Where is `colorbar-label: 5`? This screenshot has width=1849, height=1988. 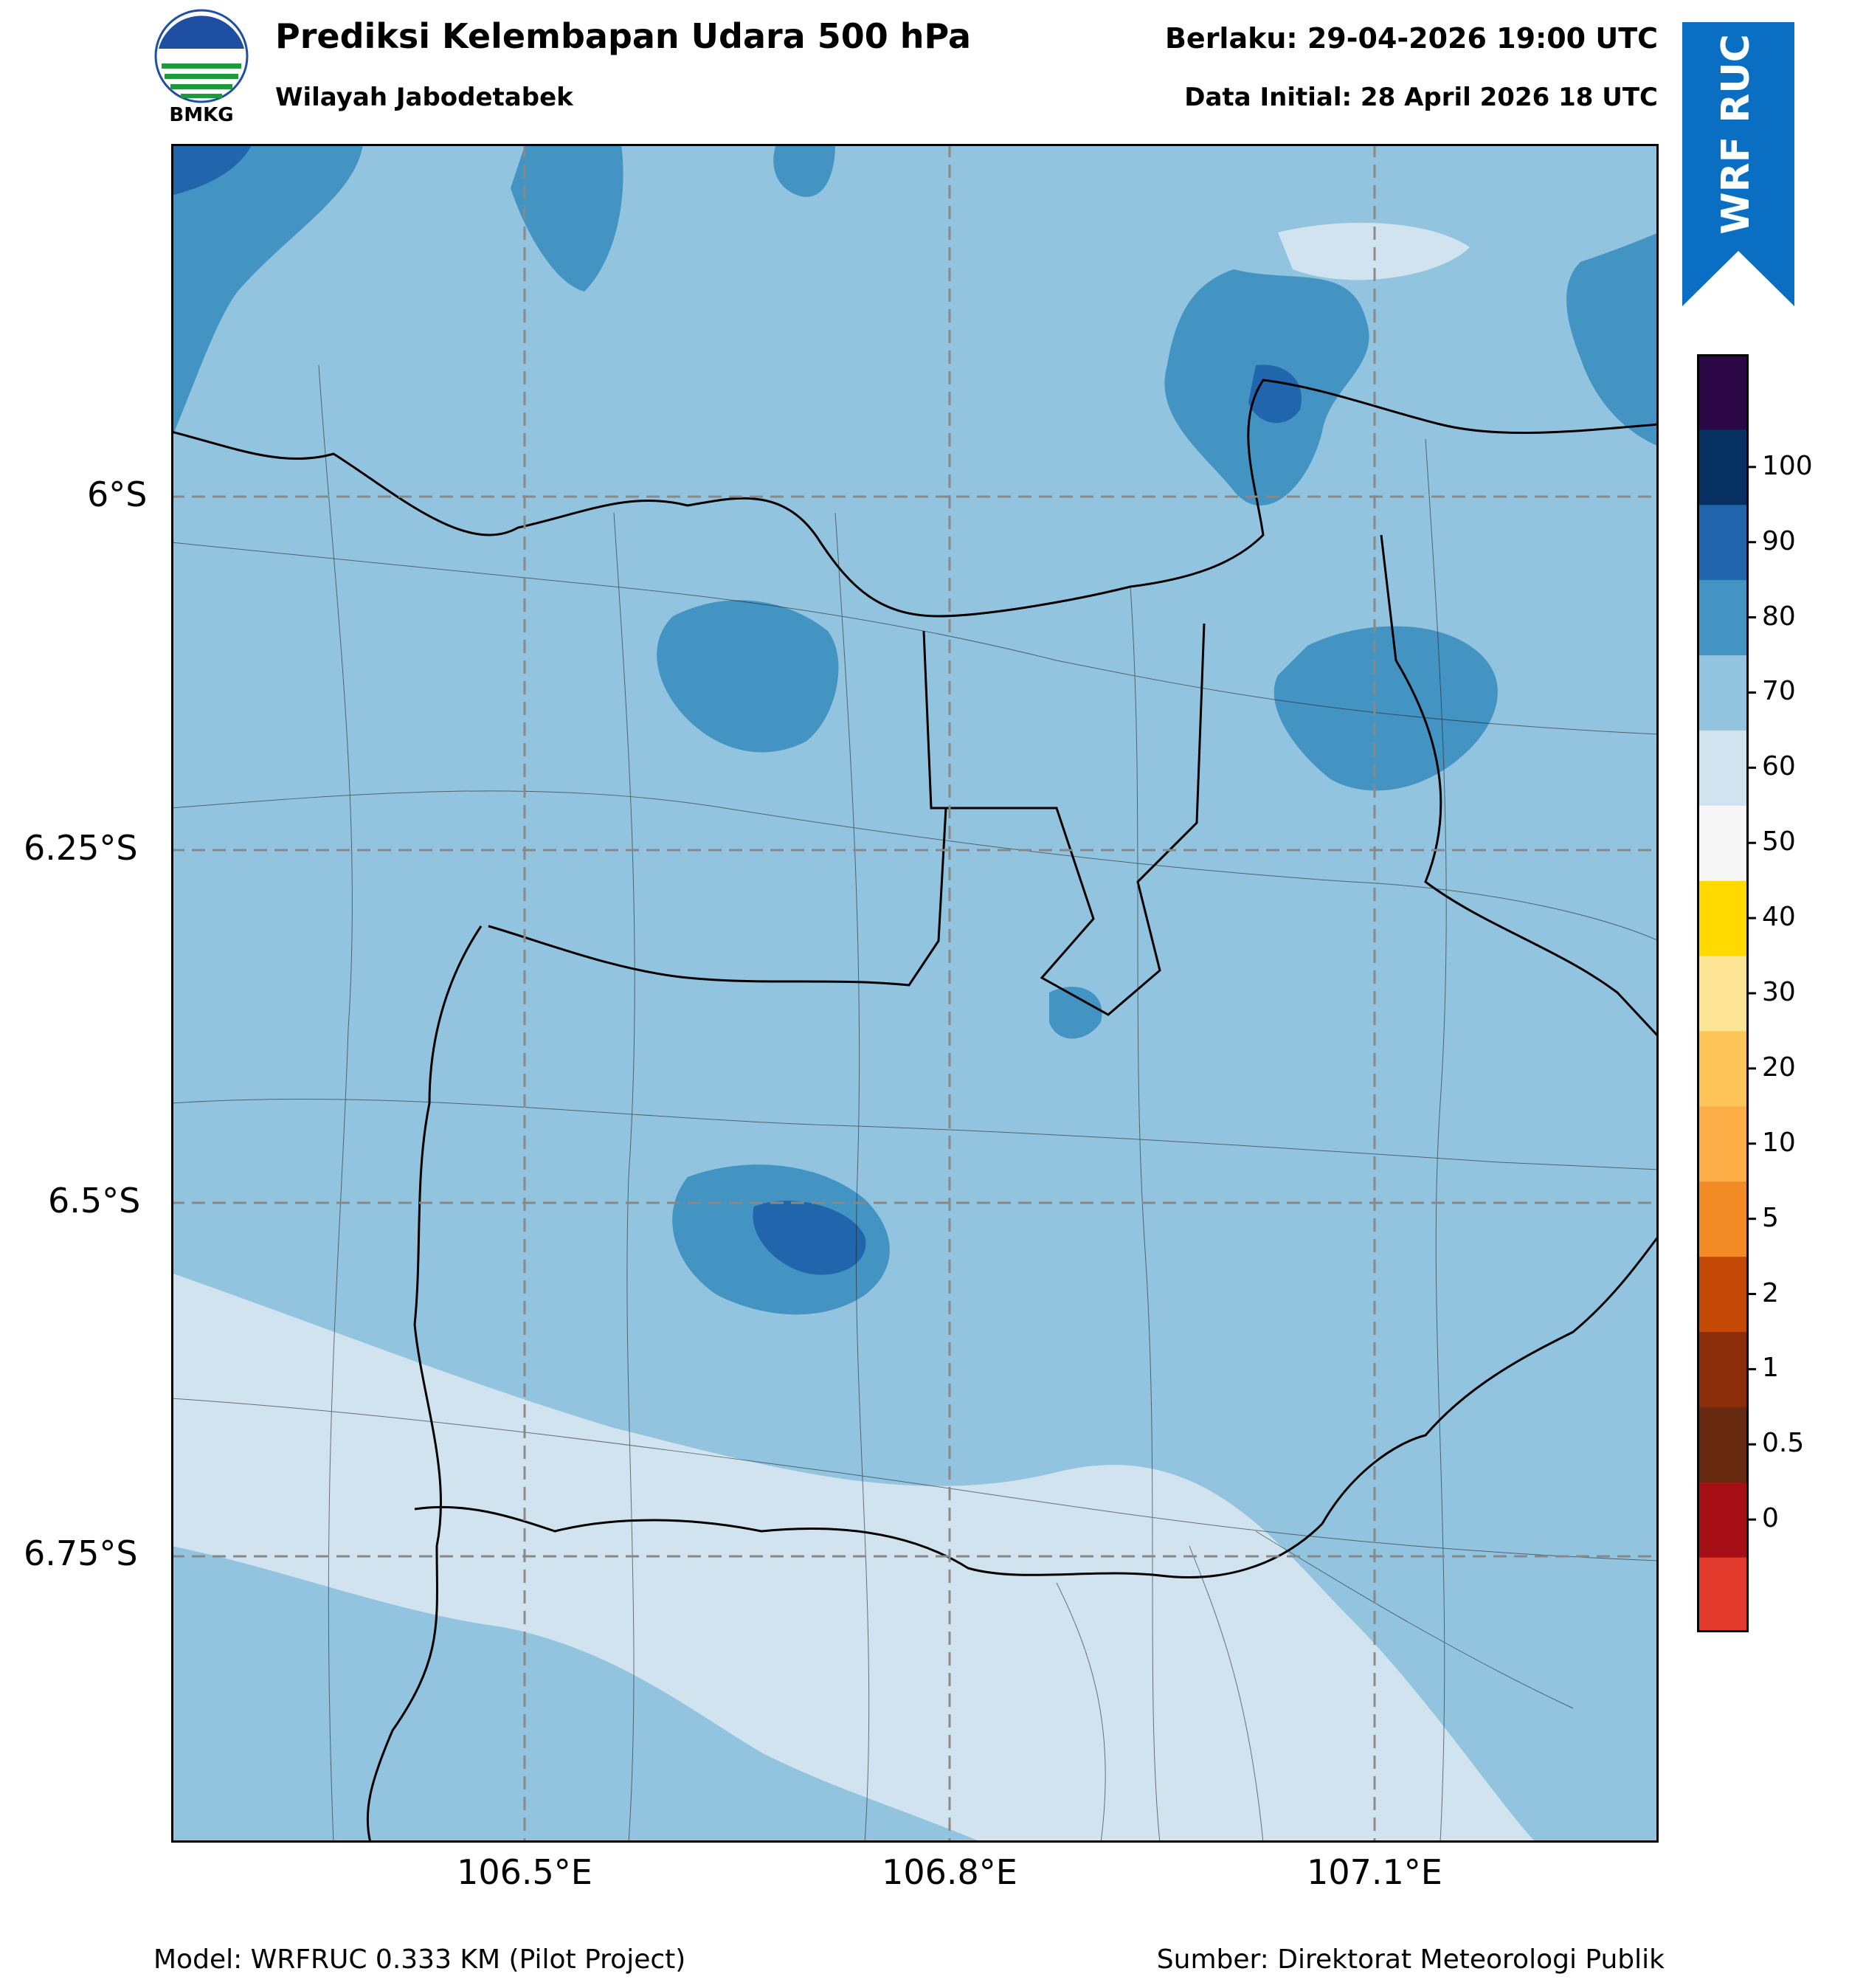
colorbar-label: 5 is located at coordinates (1770, 1217).